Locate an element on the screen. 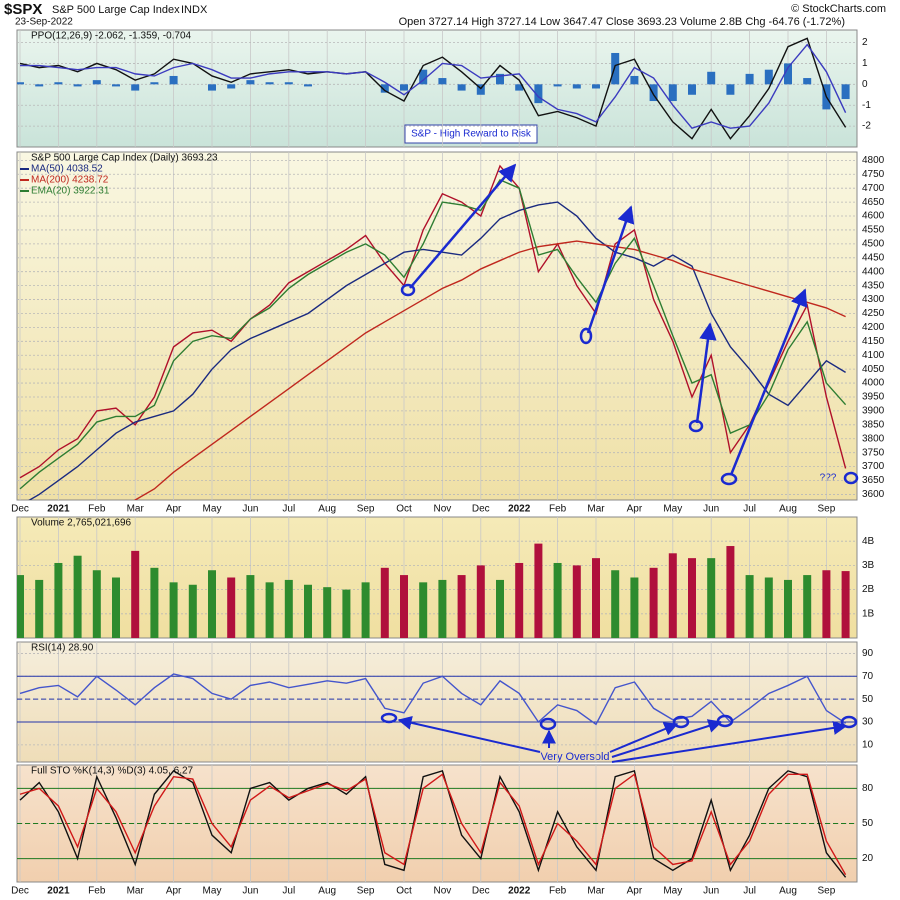 Image resolution: width=900 pixels, height=900 pixels. x-tick-label: 2021 is located at coordinates (58, 891).